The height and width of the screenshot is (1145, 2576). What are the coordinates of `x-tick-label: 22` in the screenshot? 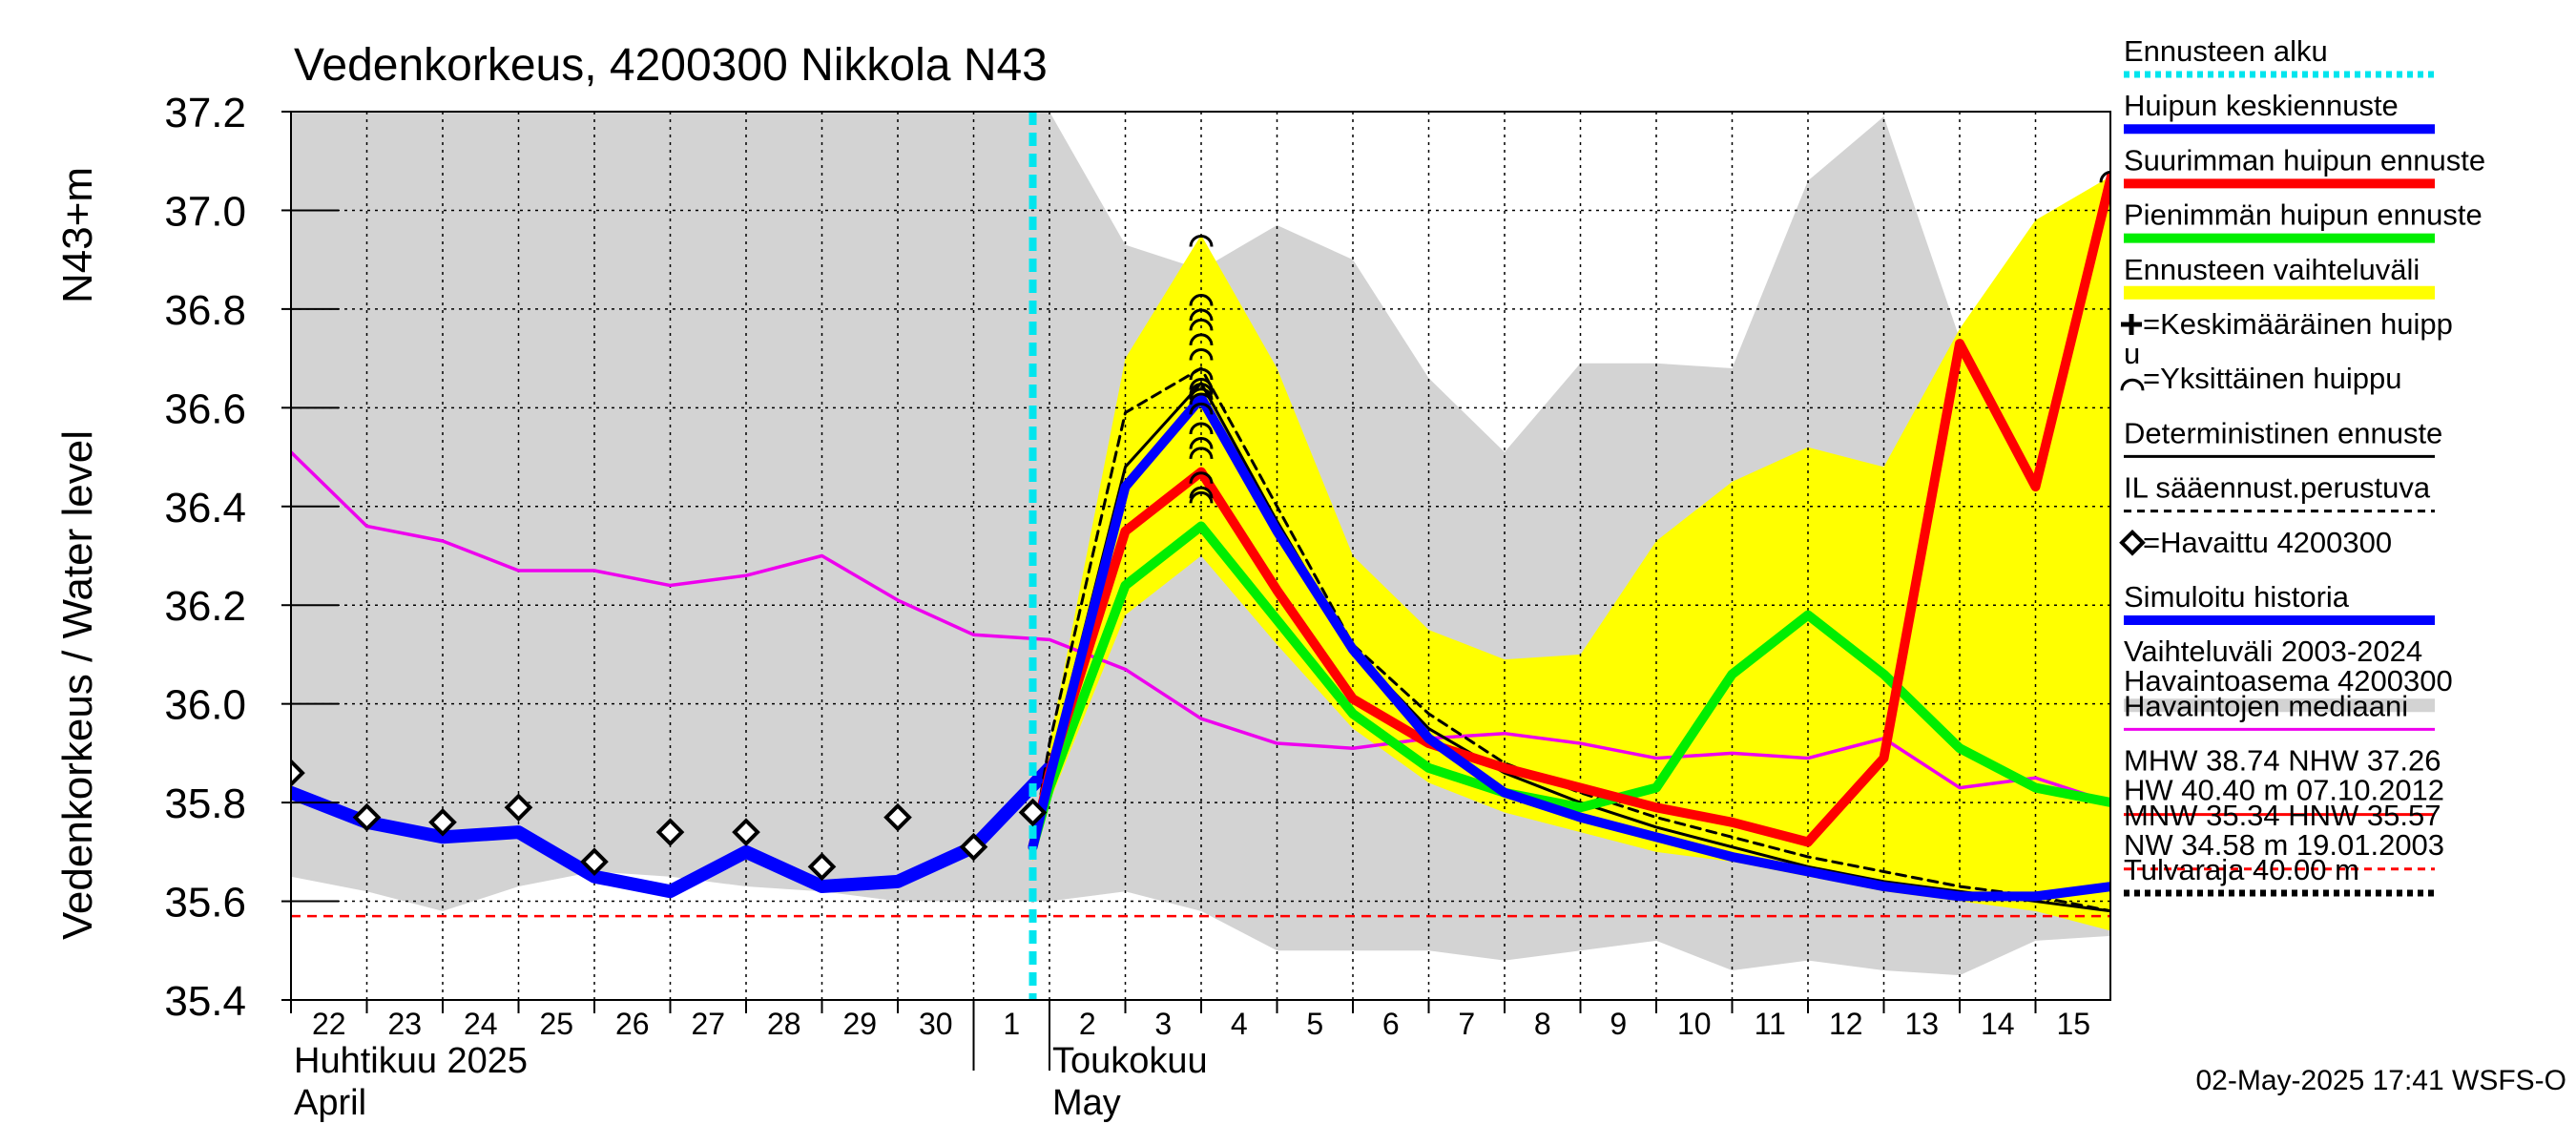 It's located at (329, 1024).